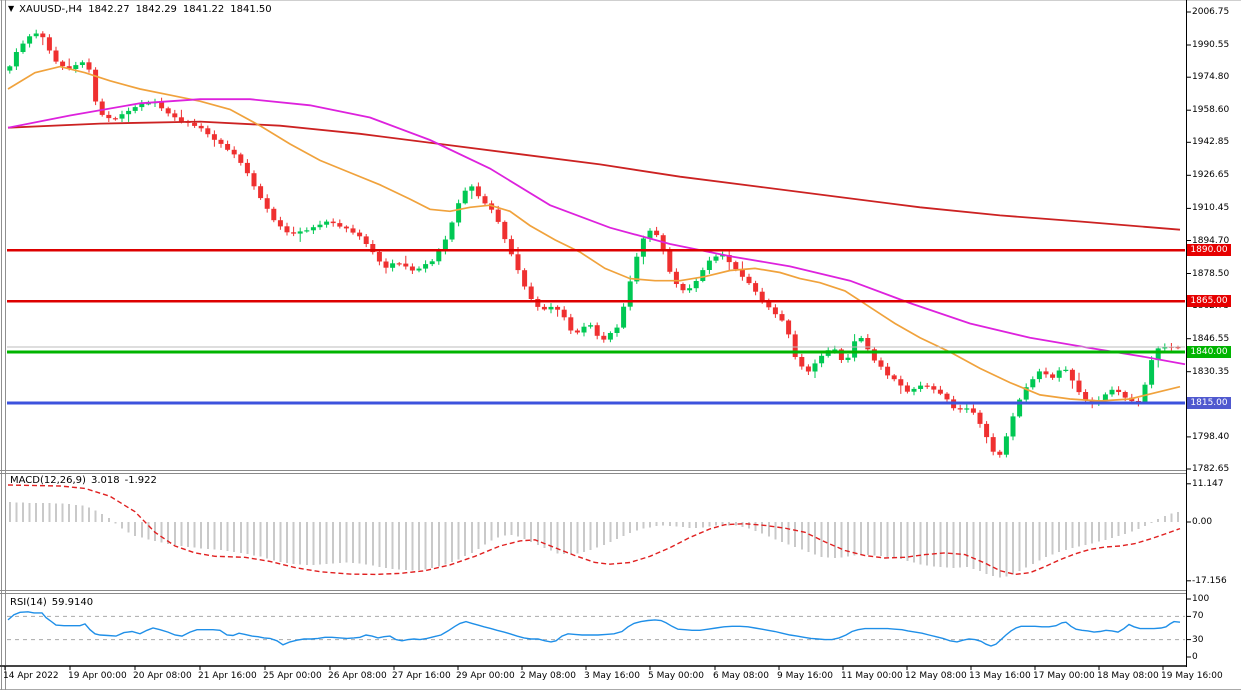 The width and height of the screenshot is (1241, 690). What do you see at coordinates (1128, 676) in the screenshot?
I see `time-axis-label: 18 May 08:00` at bounding box center [1128, 676].